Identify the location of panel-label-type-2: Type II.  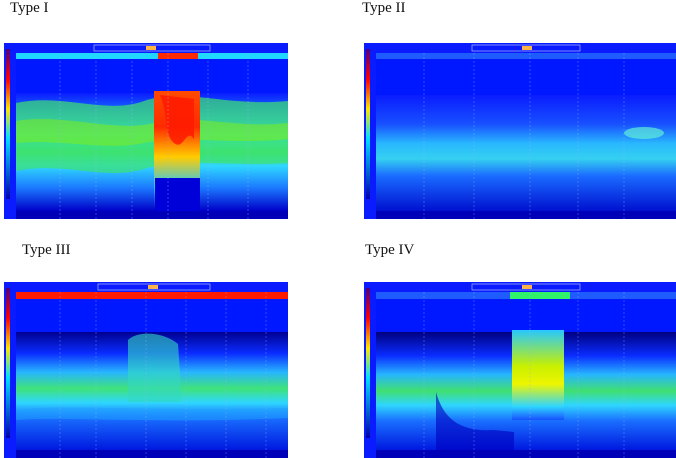
(384, 8).